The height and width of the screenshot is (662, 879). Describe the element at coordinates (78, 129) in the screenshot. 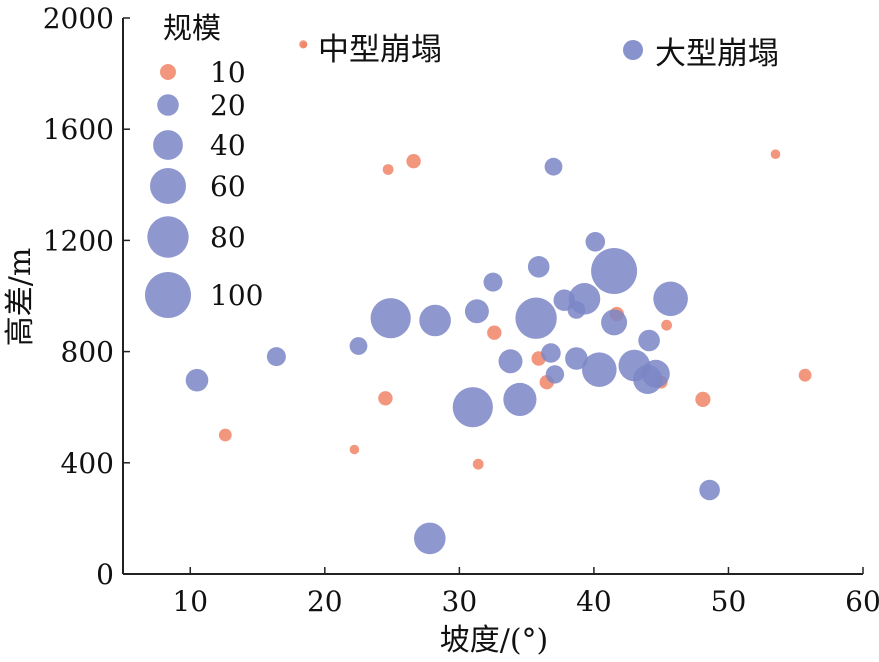

I see `y-tick-label: 1600` at that location.